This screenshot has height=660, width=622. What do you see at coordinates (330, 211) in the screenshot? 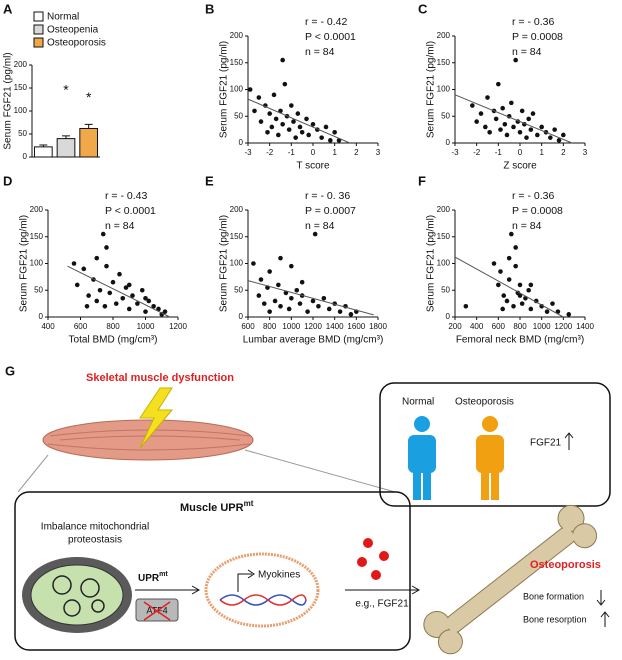
I see `stat: P = 0.0007` at bounding box center [330, 211].